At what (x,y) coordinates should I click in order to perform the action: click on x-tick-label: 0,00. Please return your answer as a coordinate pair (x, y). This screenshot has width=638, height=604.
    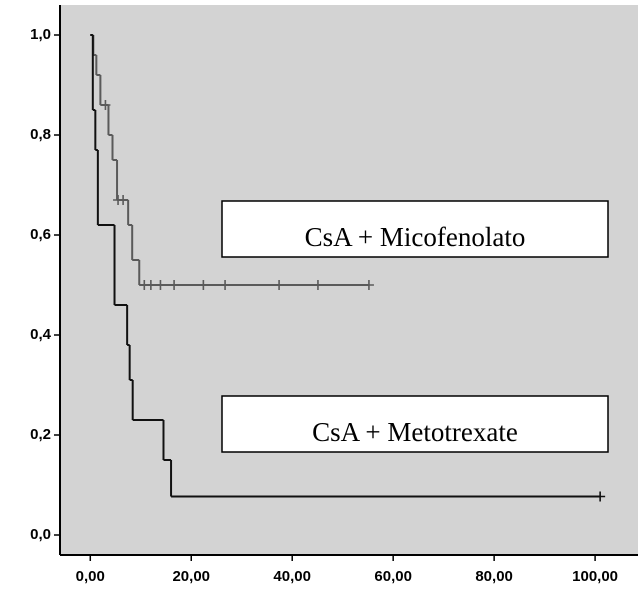
    Looking at the image, I should click on (90, 576).